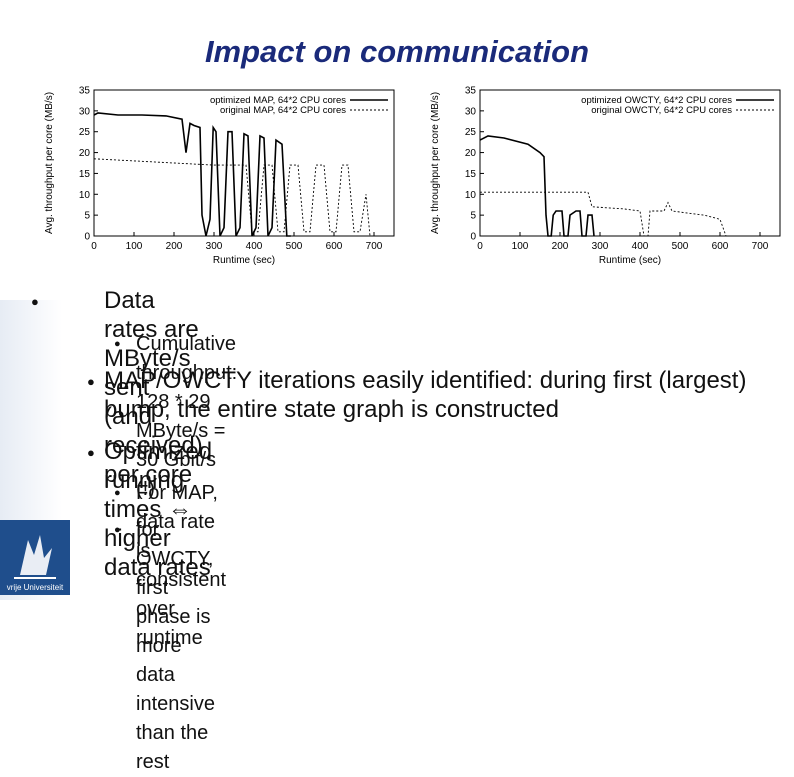  Describe the element at coordinates (656, 100) in the screenshot. I see `legend-label: optimized OWCTY, 64*2 CPU cores` at that location.